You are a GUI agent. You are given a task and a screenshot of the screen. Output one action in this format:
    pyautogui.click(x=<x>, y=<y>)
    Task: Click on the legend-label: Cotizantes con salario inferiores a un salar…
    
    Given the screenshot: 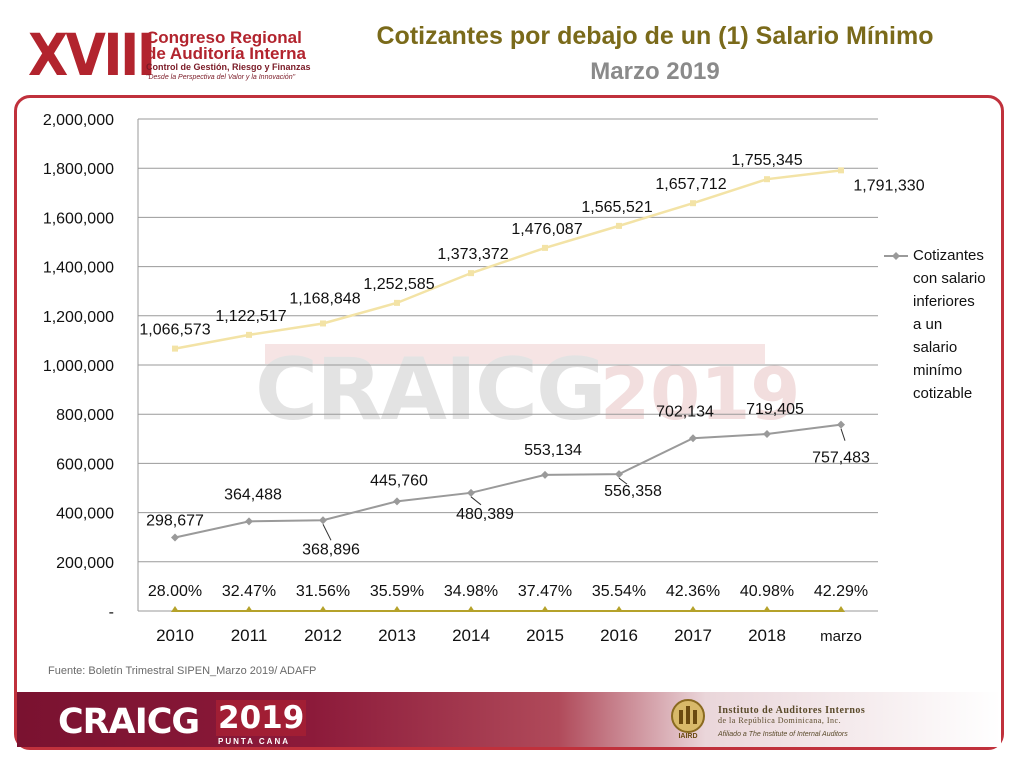 What is the action you would take?
    pyautogui.click(x=963, y=324)
    